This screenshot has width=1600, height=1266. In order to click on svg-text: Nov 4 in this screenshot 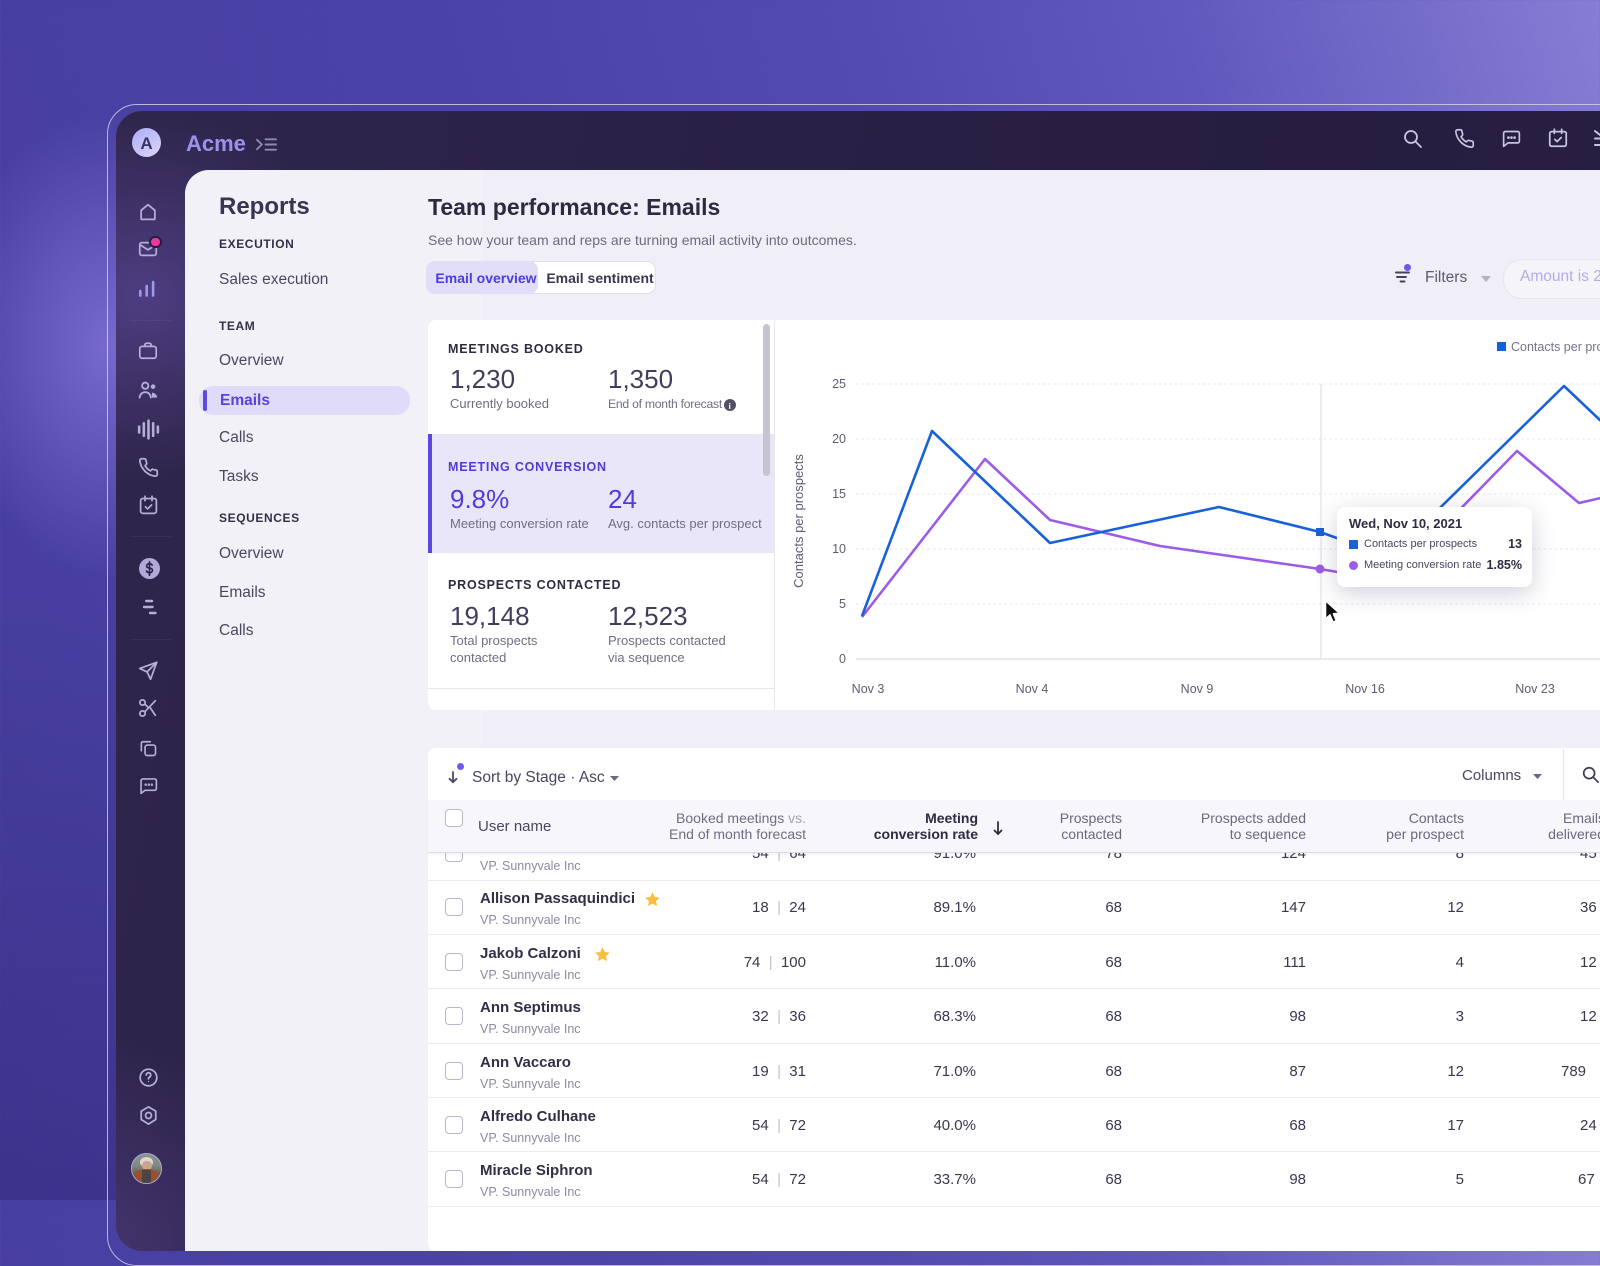, I will do `click(1032, 689)`.